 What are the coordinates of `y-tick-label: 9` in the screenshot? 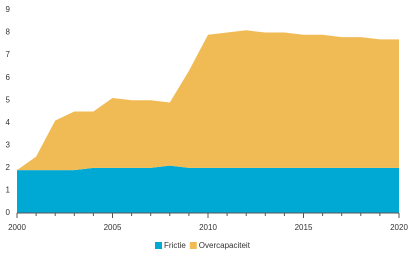 It's located at (8, 9).